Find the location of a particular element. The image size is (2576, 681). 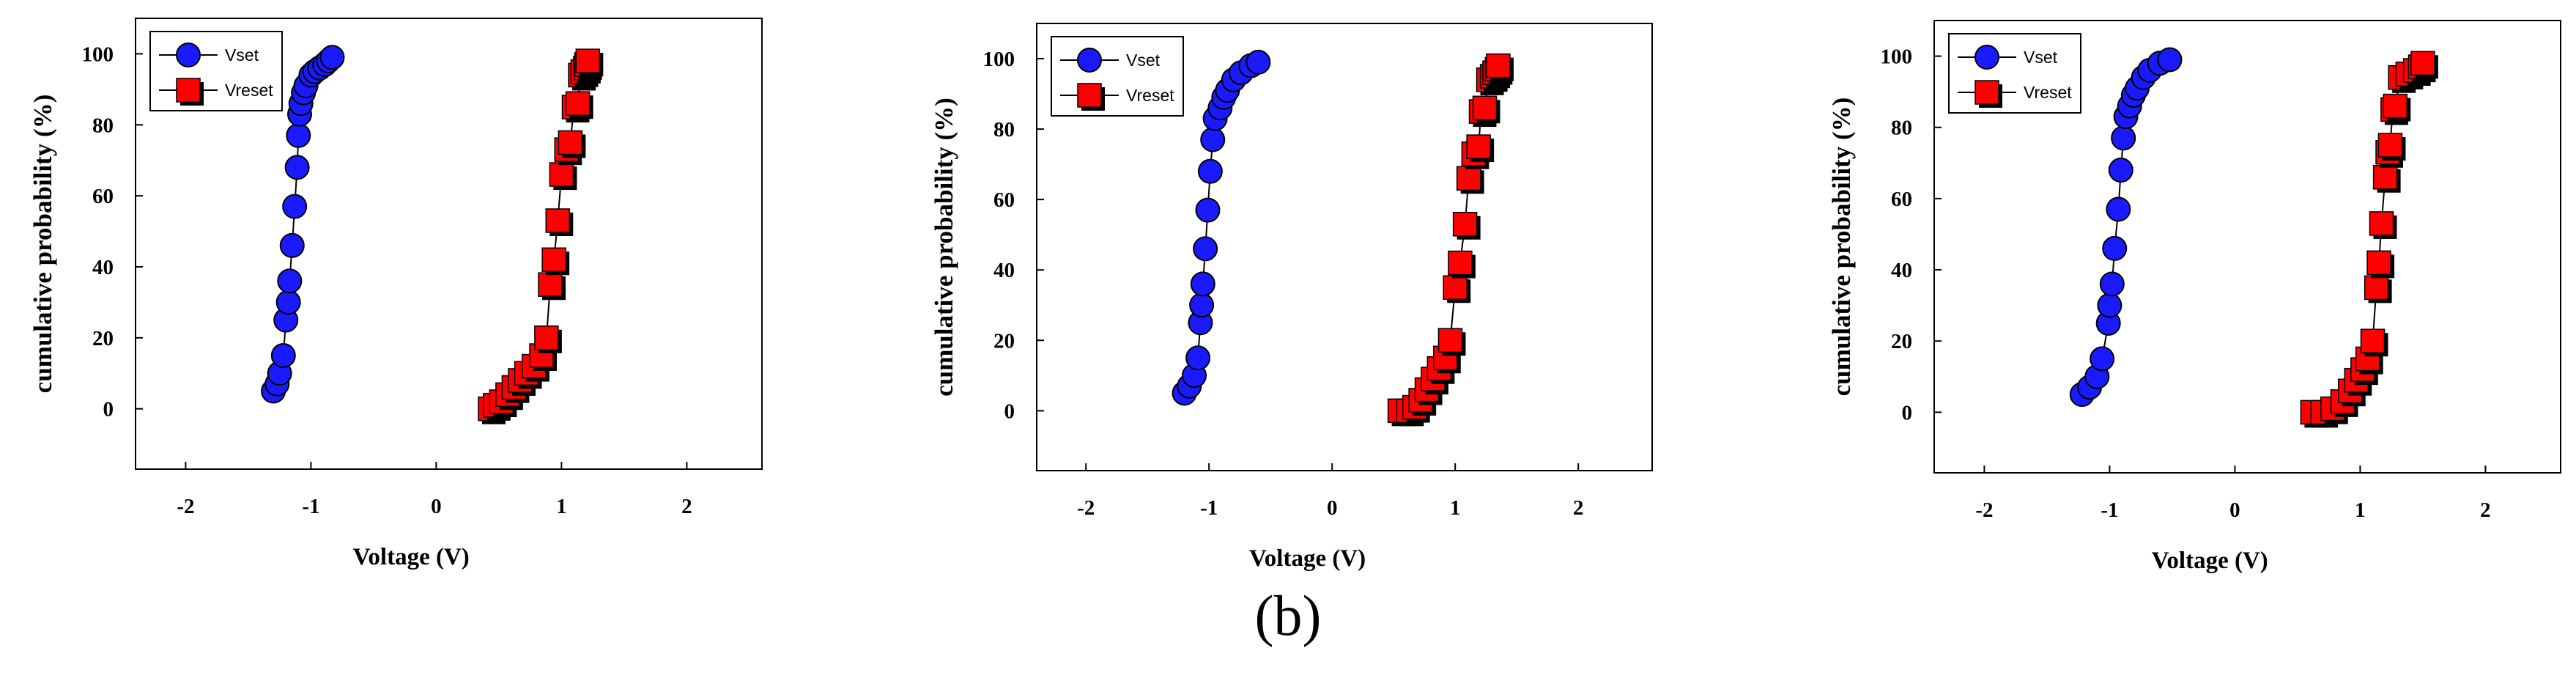

y-tick-label: 60 is located at coordinates (103, 196).